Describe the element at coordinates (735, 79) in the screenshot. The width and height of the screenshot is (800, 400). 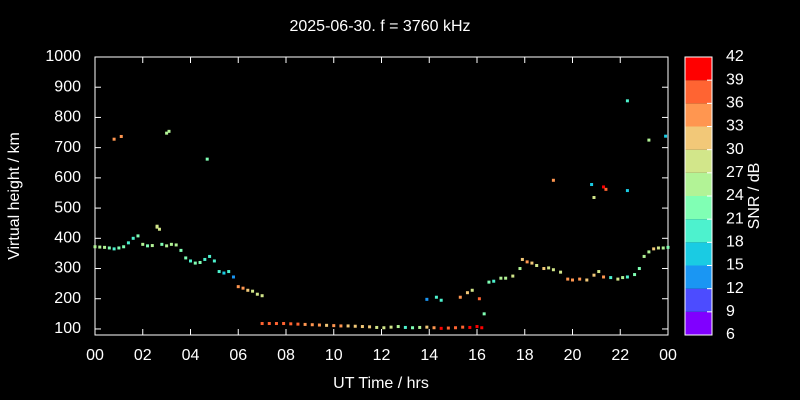
I see `colorbar-tick-label: 39` at that location.